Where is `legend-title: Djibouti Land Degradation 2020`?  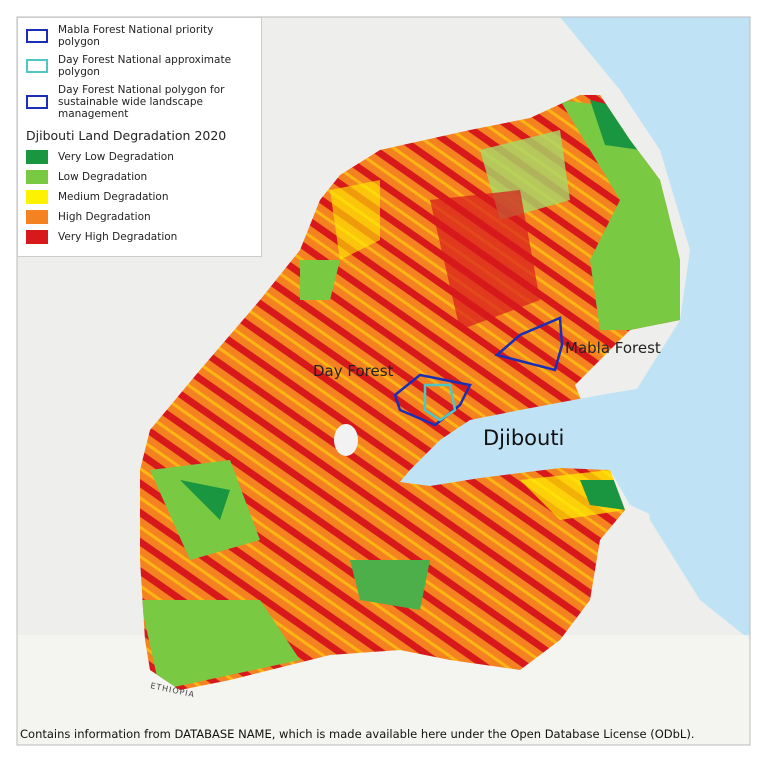
legend-title: Djibouti Land Degradation 2020 is located at coordinates (126, 135).